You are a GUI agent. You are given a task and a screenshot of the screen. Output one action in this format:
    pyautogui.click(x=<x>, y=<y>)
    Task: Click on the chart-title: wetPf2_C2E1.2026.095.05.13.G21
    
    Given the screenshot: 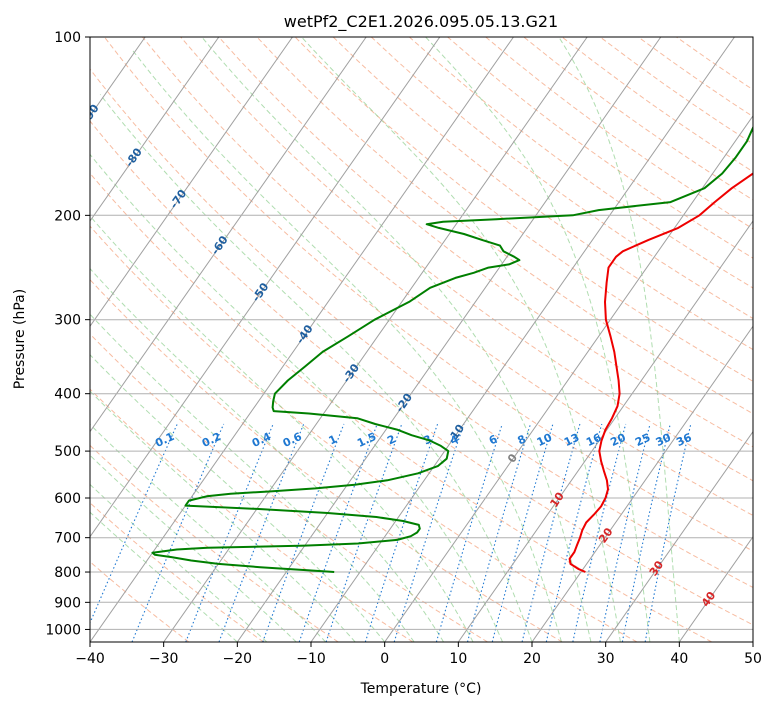 What is the action you would take?
    pyautogui.click(x=421, y=22)
    